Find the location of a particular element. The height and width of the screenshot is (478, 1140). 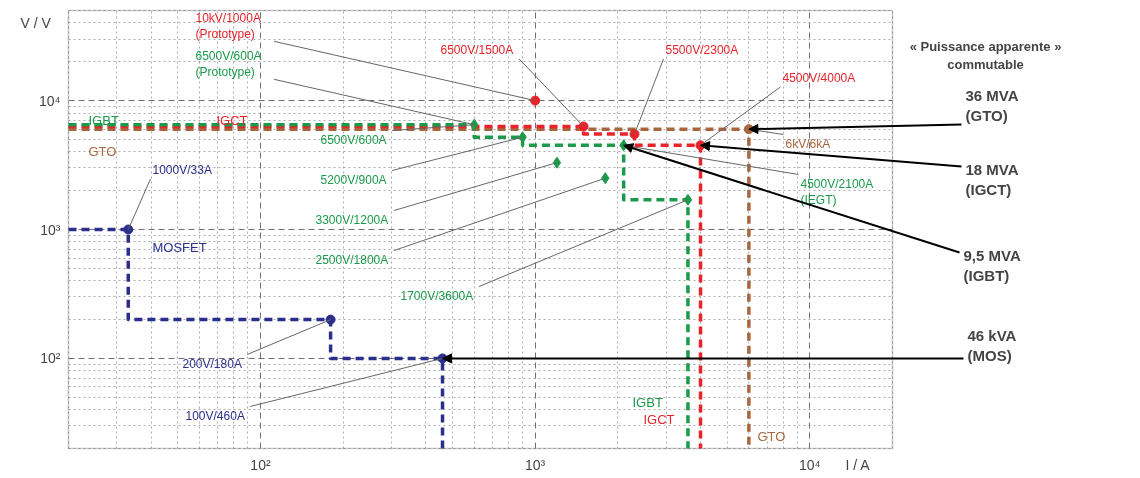

y-axis-title: V / V is located at coordinates (36, 22).